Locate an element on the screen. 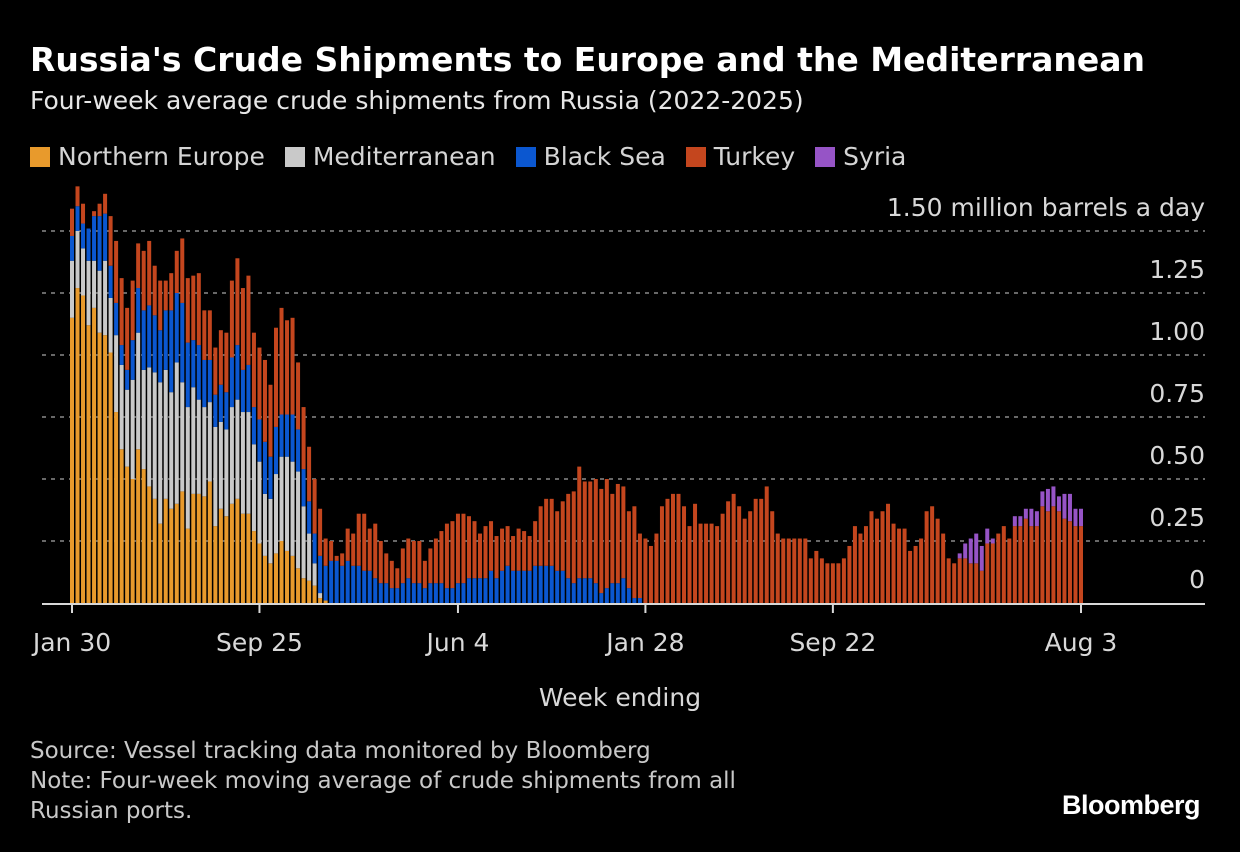 The image size is (1240, 852). x-tick-label: Jan 28 is located at coordinates (644, 642).